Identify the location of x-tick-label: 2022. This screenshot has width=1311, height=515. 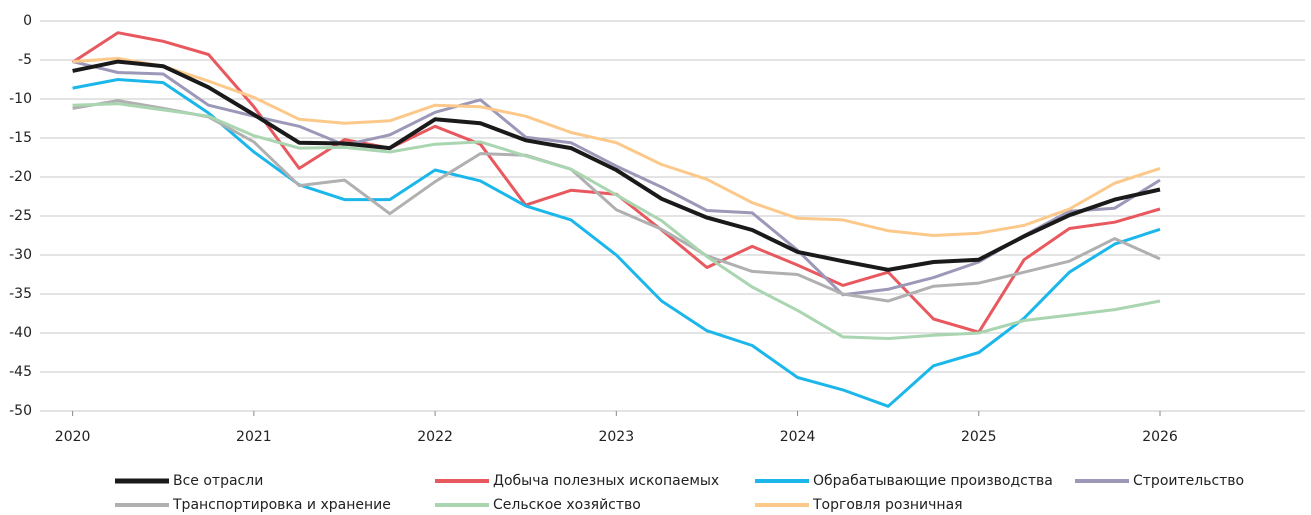
(435, 437).